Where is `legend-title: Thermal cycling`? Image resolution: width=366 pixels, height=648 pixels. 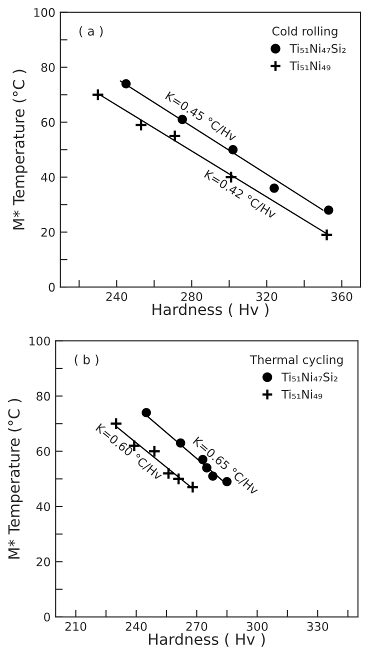 legend-title: Thermal cycling is located at coordinates (296, 360).